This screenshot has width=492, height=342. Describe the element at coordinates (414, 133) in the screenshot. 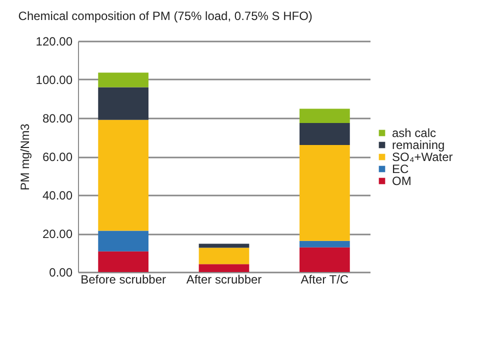

I see `legend-label: ash calc` at that location.